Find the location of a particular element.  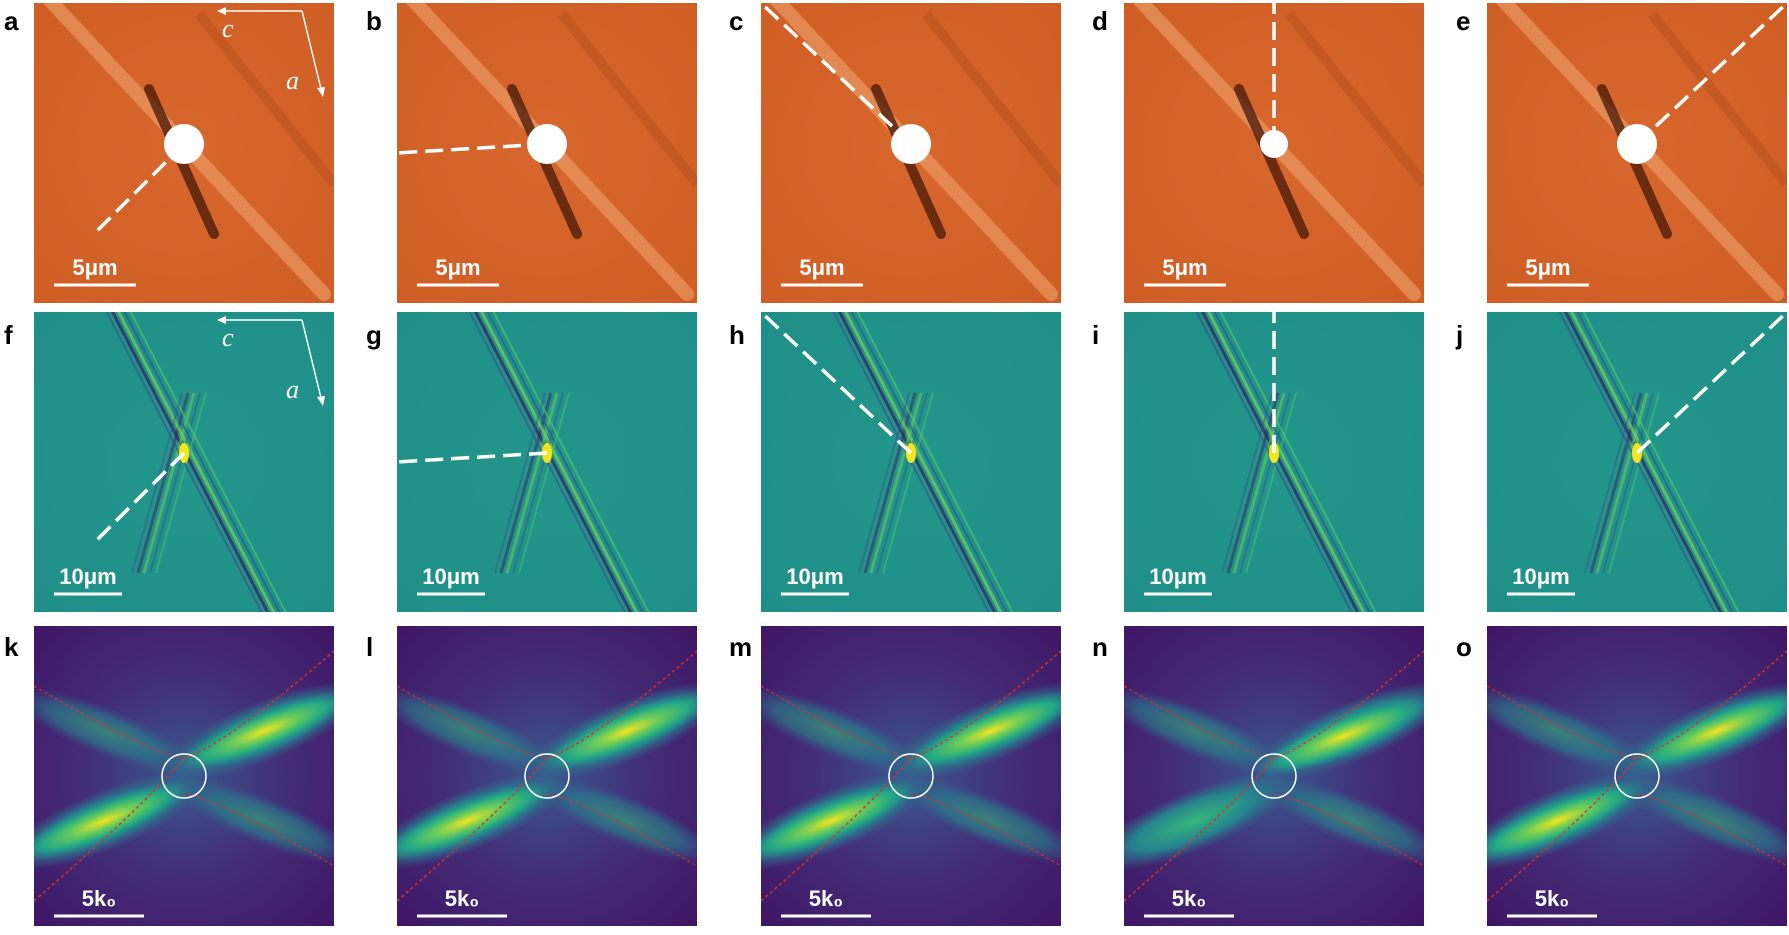

panel-label: a is located at coordinates (11, 21).